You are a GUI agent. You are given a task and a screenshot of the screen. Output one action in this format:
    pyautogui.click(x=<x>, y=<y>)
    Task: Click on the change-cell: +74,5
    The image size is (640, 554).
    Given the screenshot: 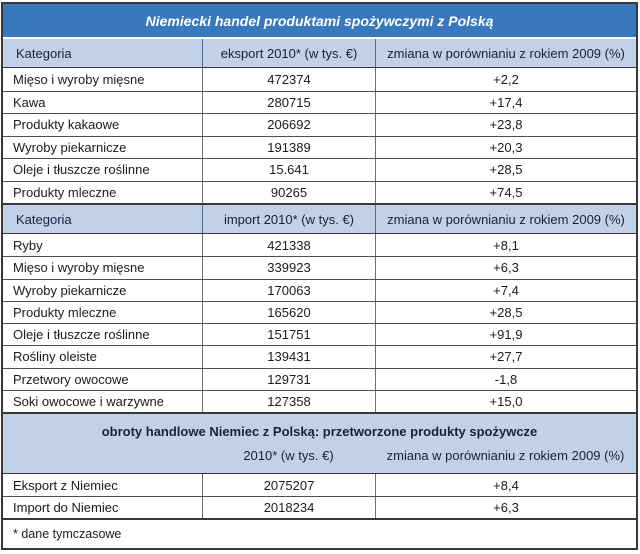 What is the action you would take?
    pyautogui.click(x=505, y=192)
    